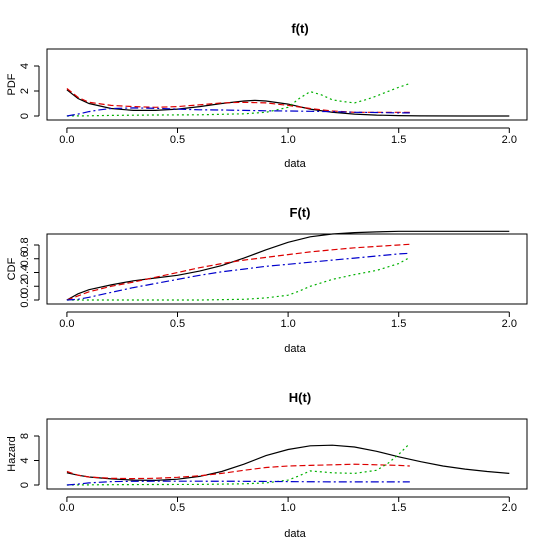 This screenshot has height=552, width=553. Describe the element at coordinates (25, 258) in the screenshot. I see `y-tick-label: 0.6` at that location.